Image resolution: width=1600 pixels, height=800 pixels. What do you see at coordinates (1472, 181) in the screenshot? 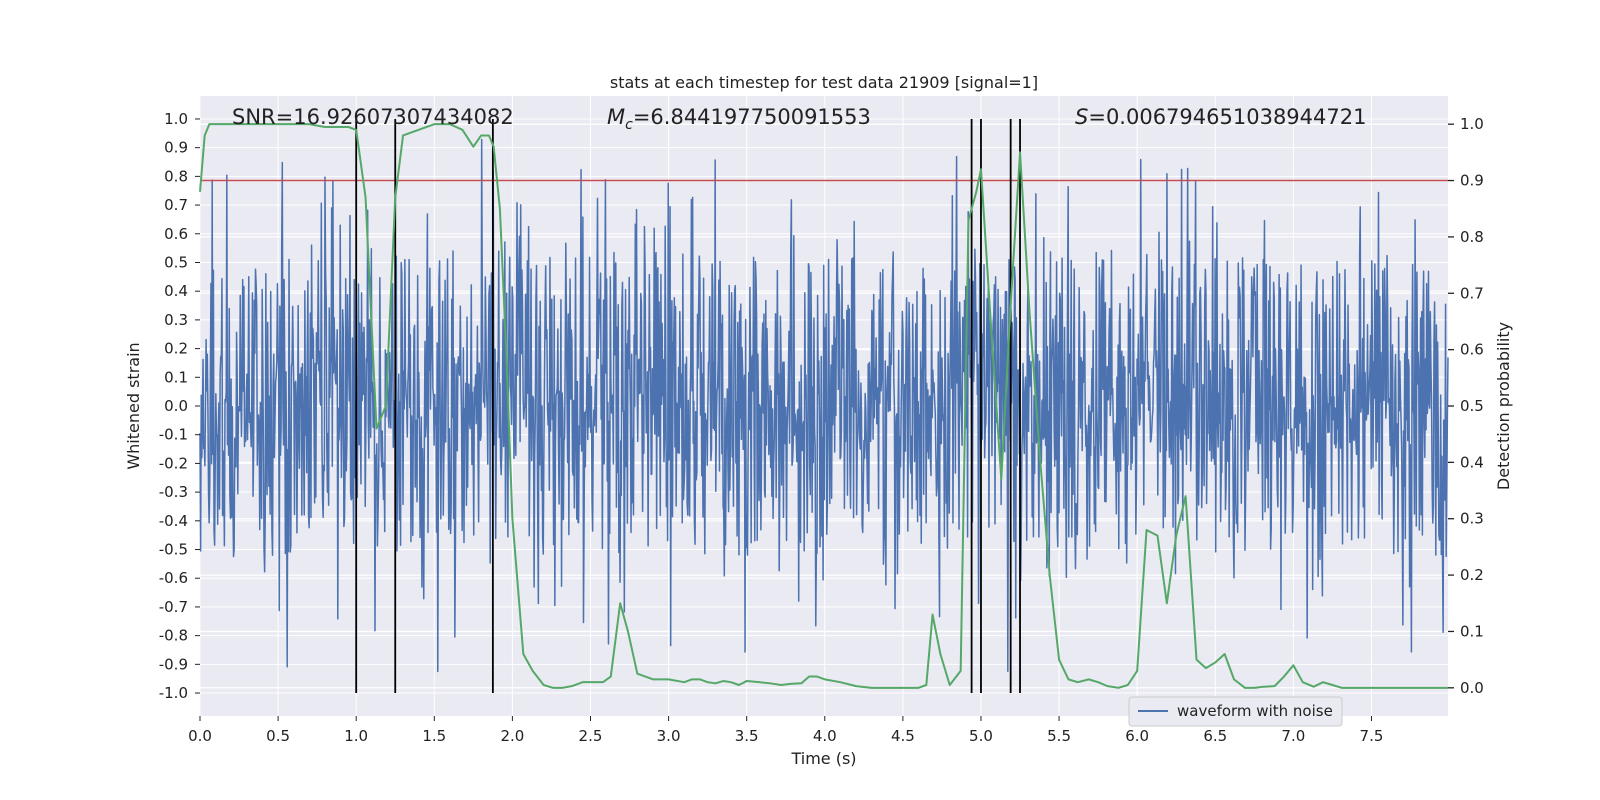
I see `y-right-tick-label: 0.9` at bounding box center [1472, 181].